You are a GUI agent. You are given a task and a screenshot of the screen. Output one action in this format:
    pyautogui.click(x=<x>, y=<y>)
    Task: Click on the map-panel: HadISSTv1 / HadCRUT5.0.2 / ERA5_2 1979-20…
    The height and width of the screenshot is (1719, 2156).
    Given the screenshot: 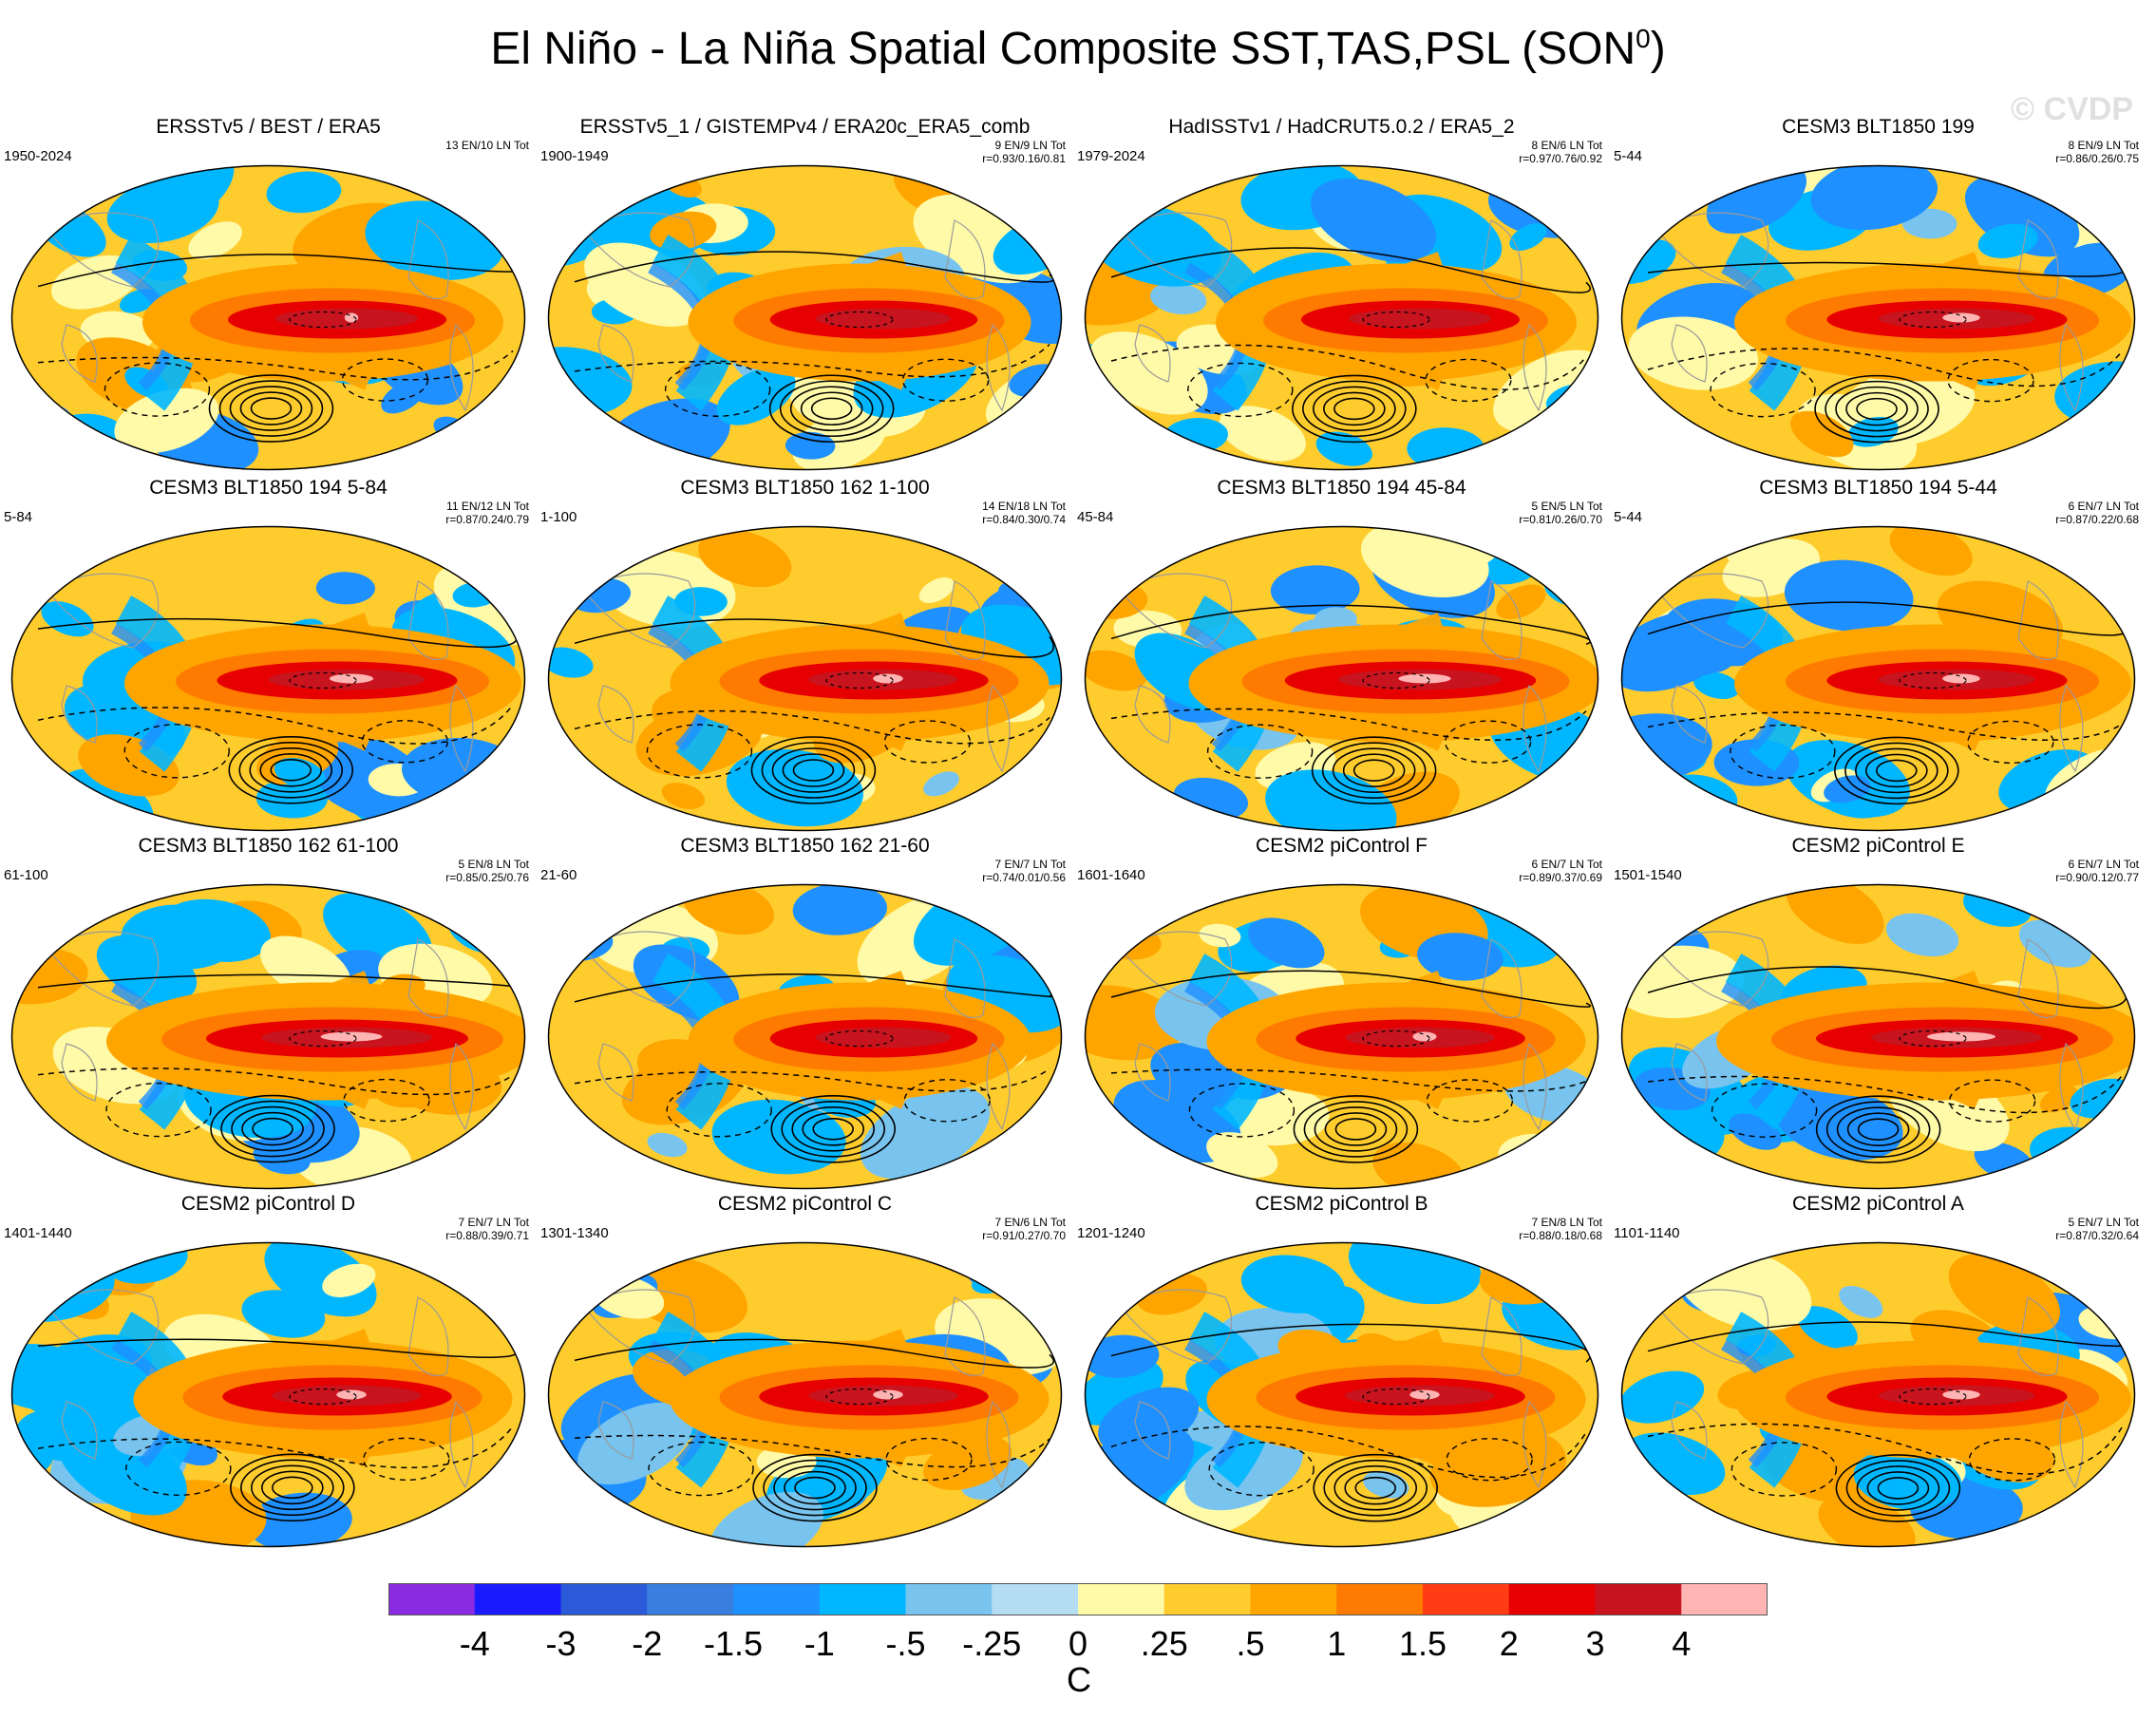 What is the action you would take?
    pyautogui.click(x=1341, y=294)
    